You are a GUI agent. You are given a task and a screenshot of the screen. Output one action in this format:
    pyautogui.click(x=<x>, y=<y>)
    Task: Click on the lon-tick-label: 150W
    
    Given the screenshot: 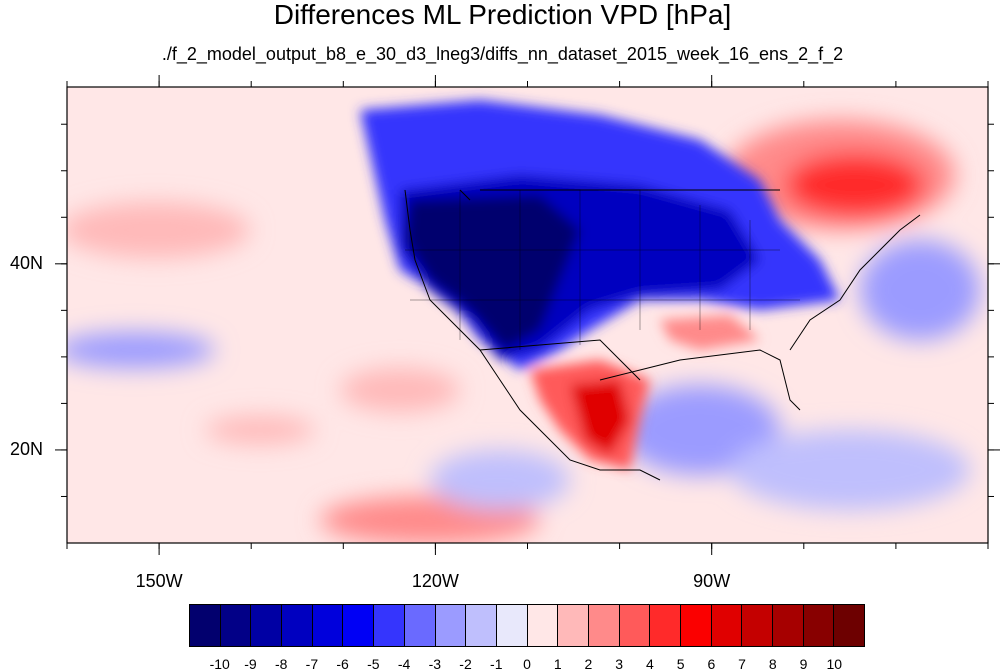 What is the action you would take?
    pyautogui.click(x=159, y=581)
    